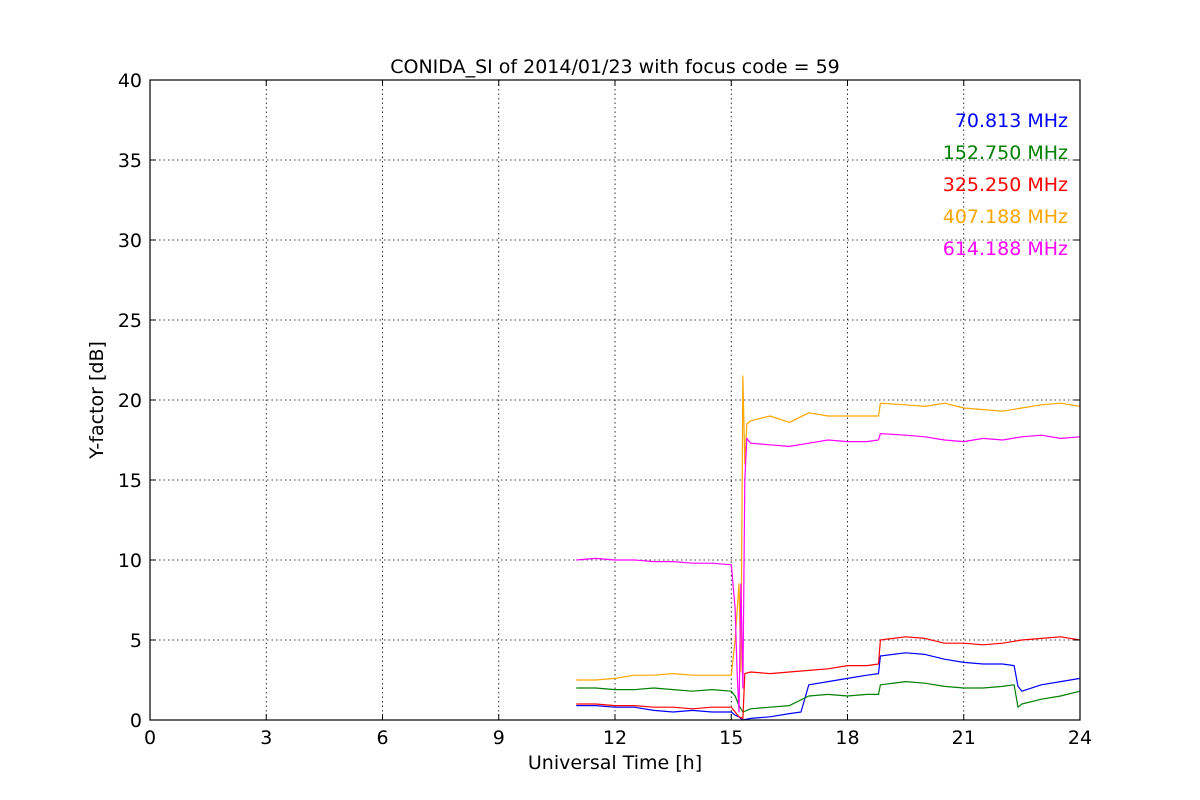  What do you see at coordinates (615, 763) in the screenshot?
I see `x-axis-label: Universal Time [h]` at bounding box center [615, 763].